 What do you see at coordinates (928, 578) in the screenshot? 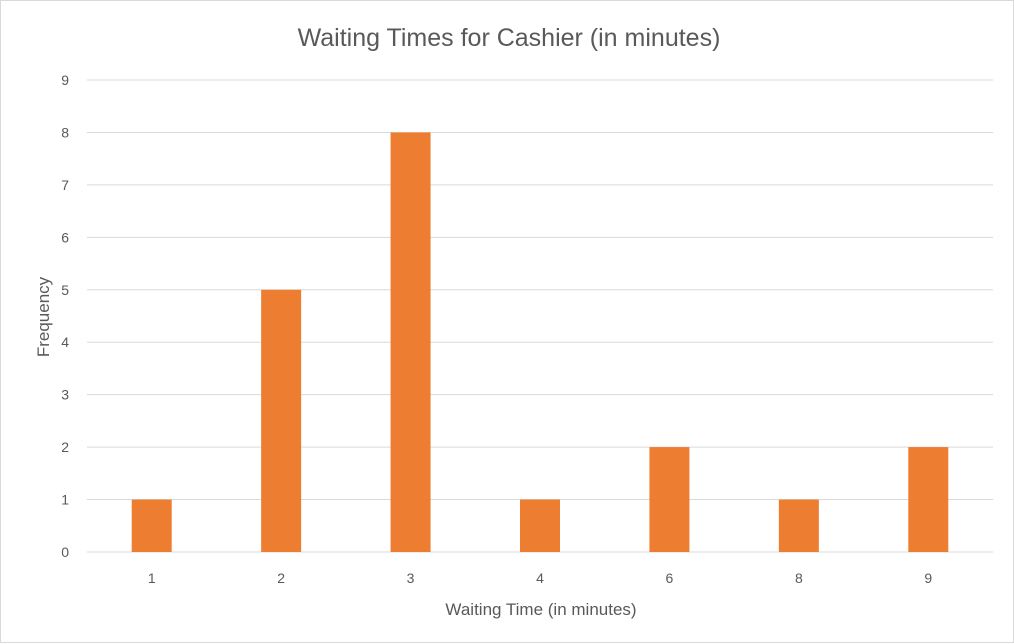
I see `x-tick-label: 9` at bounding box center [928, 578].